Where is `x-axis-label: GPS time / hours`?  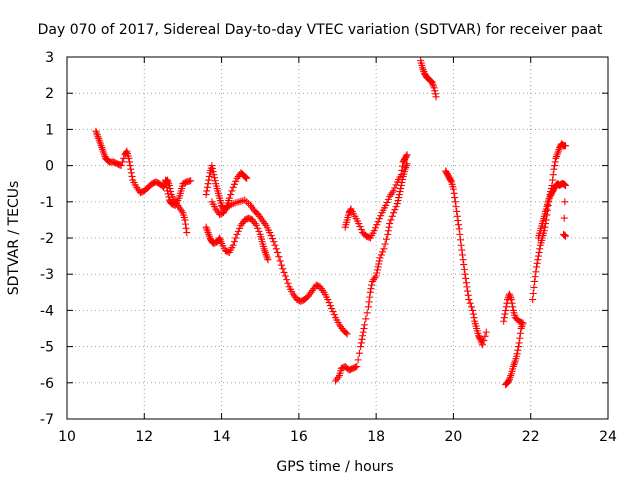 x-axis-label: GPS time / hours is located at coordinates (334, 467).